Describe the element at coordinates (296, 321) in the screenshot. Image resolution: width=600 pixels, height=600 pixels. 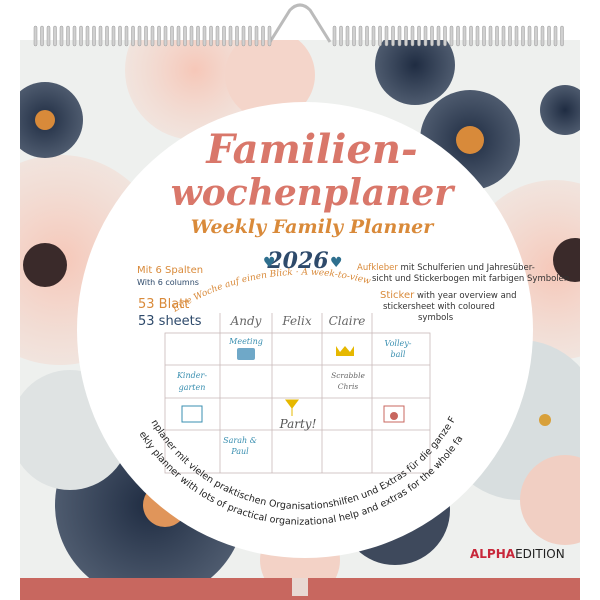
I see `planner-name: Felix` at that location.